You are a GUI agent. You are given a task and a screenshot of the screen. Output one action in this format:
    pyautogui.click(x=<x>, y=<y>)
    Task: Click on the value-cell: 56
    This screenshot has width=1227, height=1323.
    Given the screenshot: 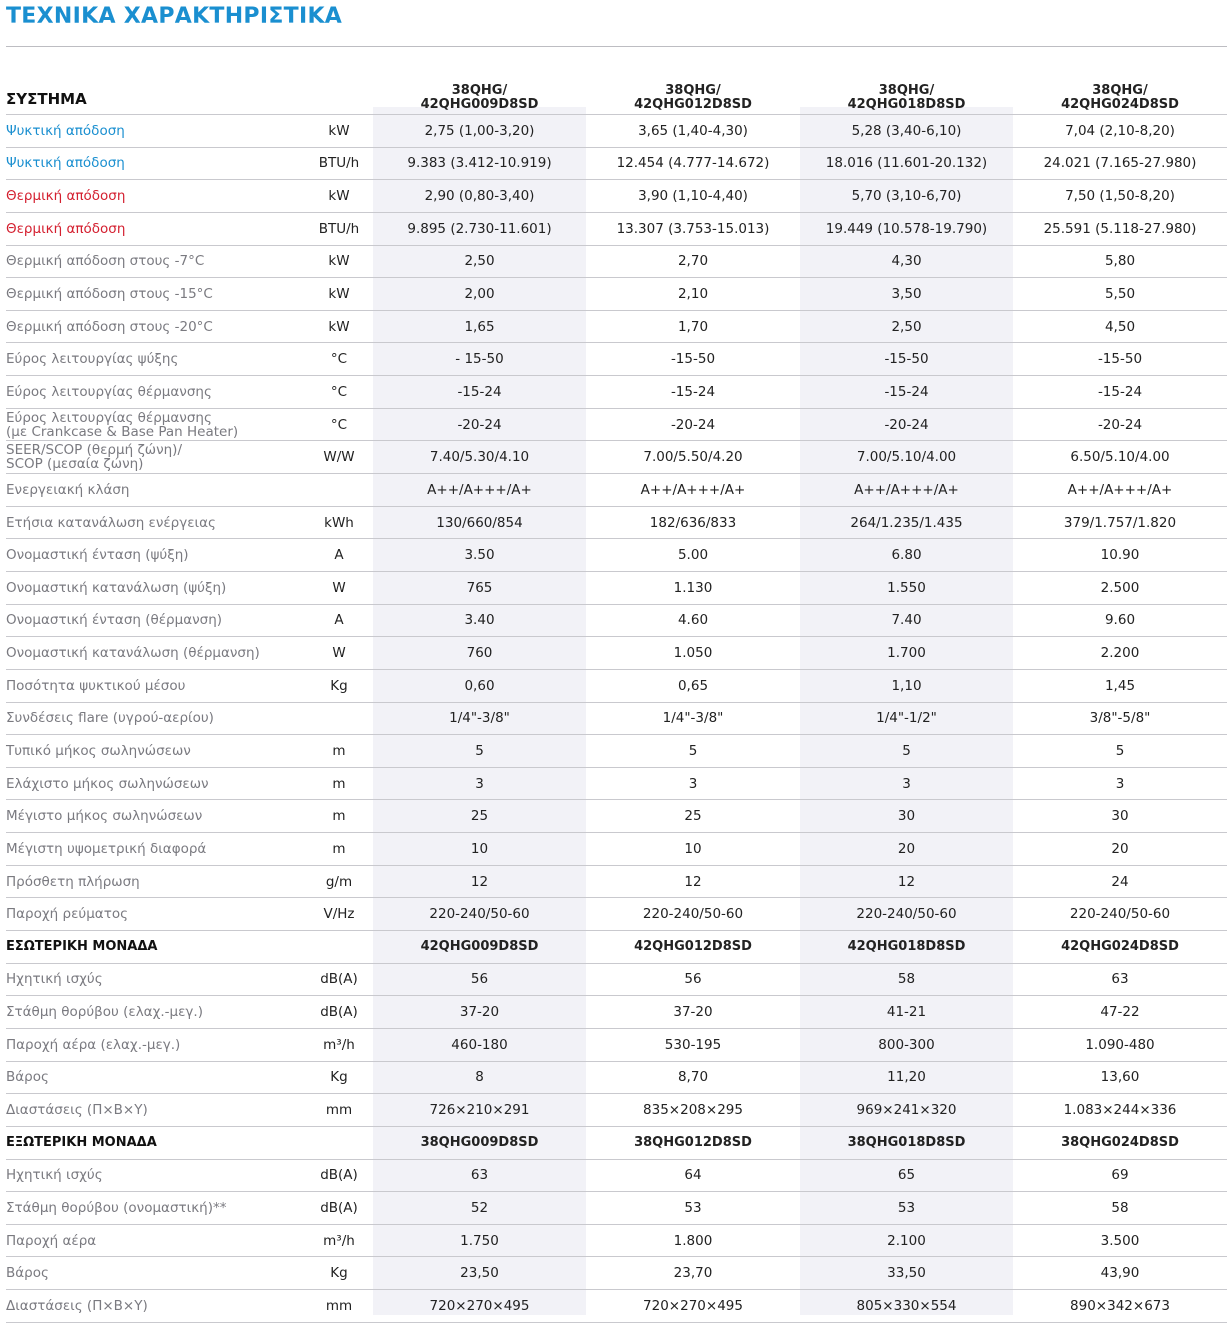 What is the action you would take?
    pyautogui.click(x=479, y=980)
    